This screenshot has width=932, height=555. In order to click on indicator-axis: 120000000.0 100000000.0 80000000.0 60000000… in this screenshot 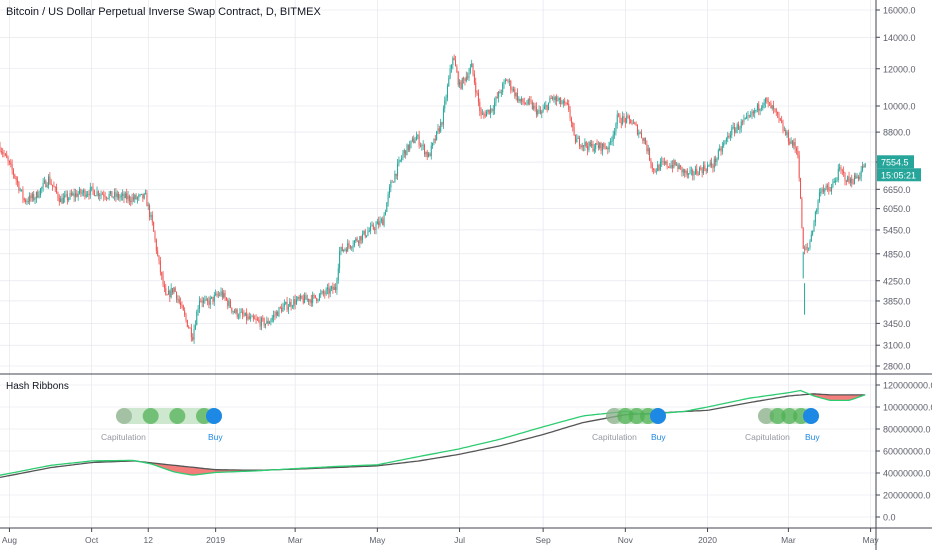, I will do `click(904, 452)`.